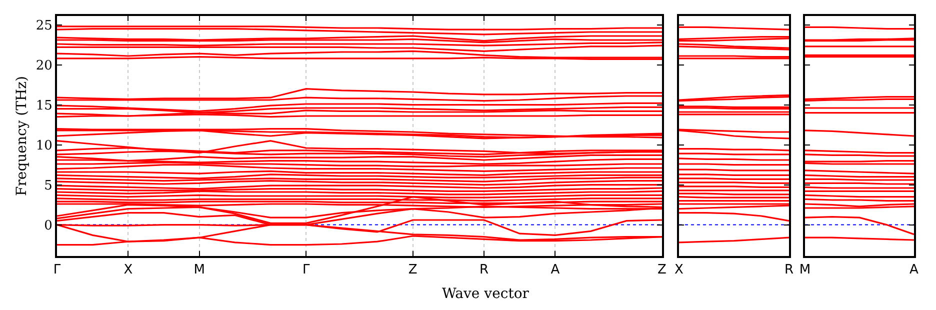 This screenshot has height=310, width=936. What do you see at coordinates (44, 146) in the screenshot?
I see `y-tick-label: 10` at bounding box center [44, 146].